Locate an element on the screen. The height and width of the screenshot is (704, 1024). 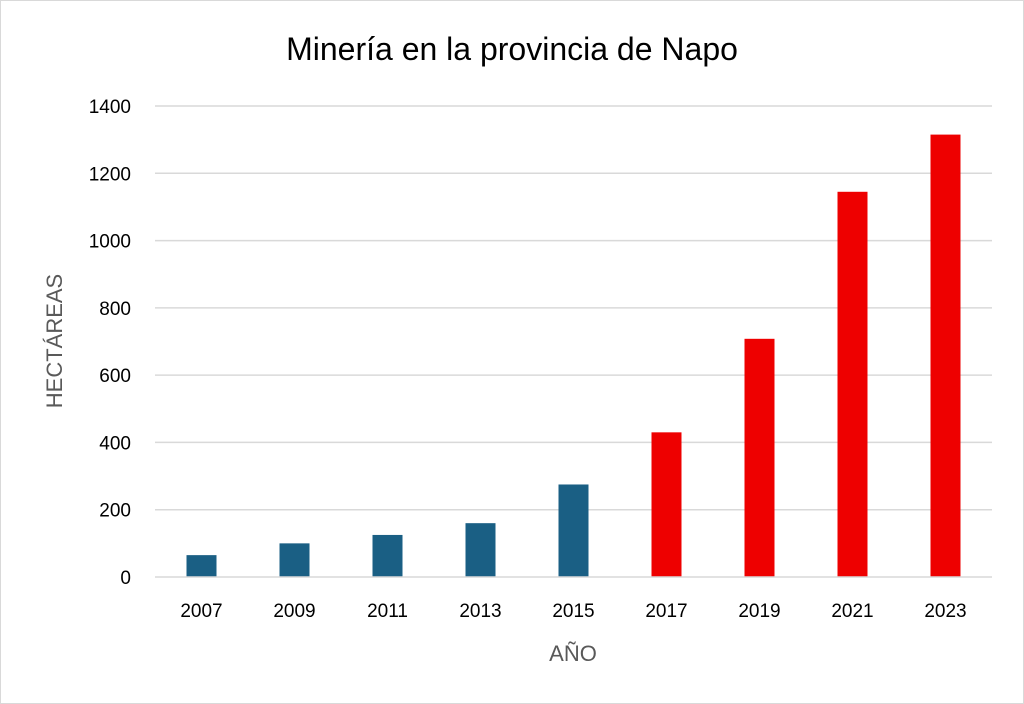
x-axis-ticks: 2007 2009 2011 2013 2015 2017 2019 2021 2023 is located at coordinates (573, 611).